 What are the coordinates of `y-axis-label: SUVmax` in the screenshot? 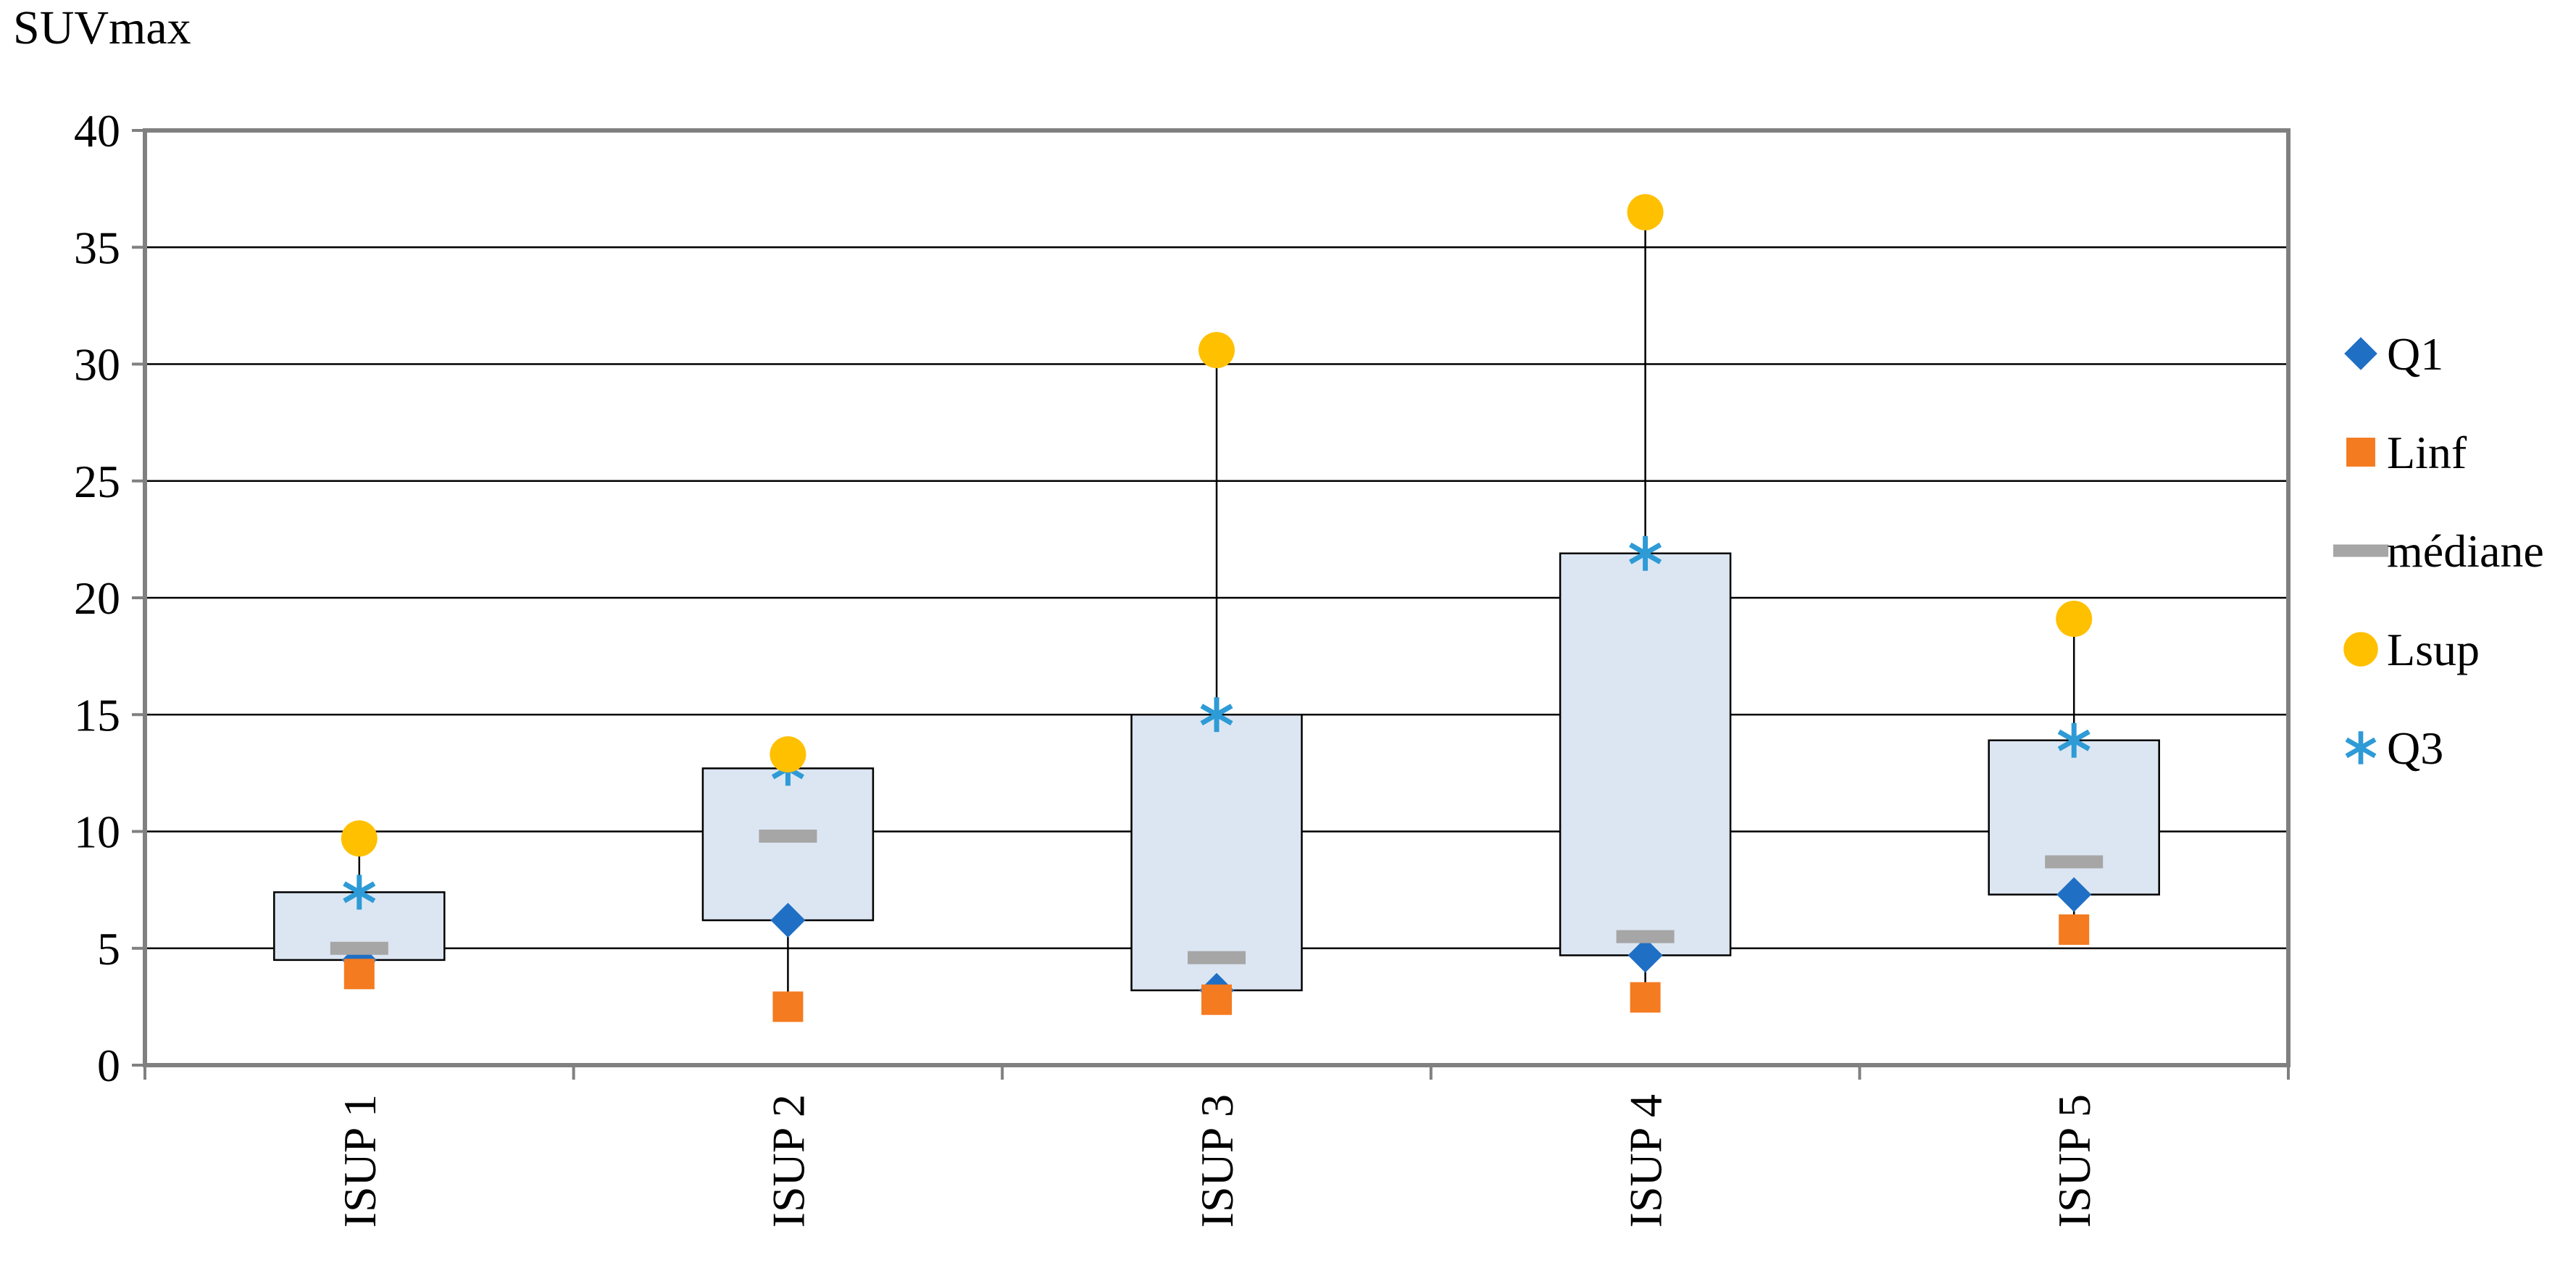 It's located at (102, 28).